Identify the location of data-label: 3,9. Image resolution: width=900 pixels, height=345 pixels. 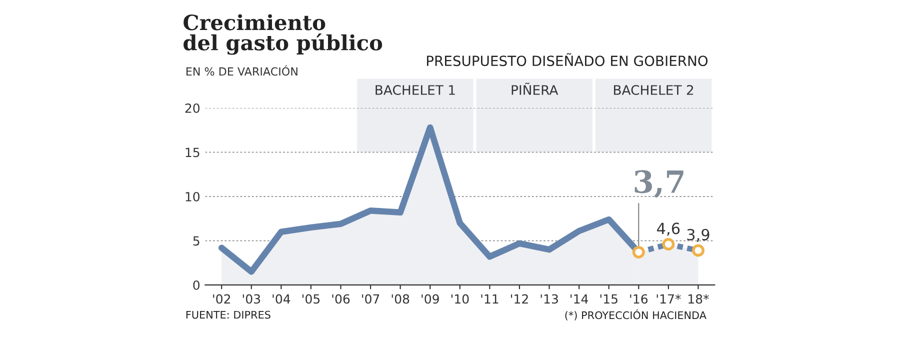
(698, 235).